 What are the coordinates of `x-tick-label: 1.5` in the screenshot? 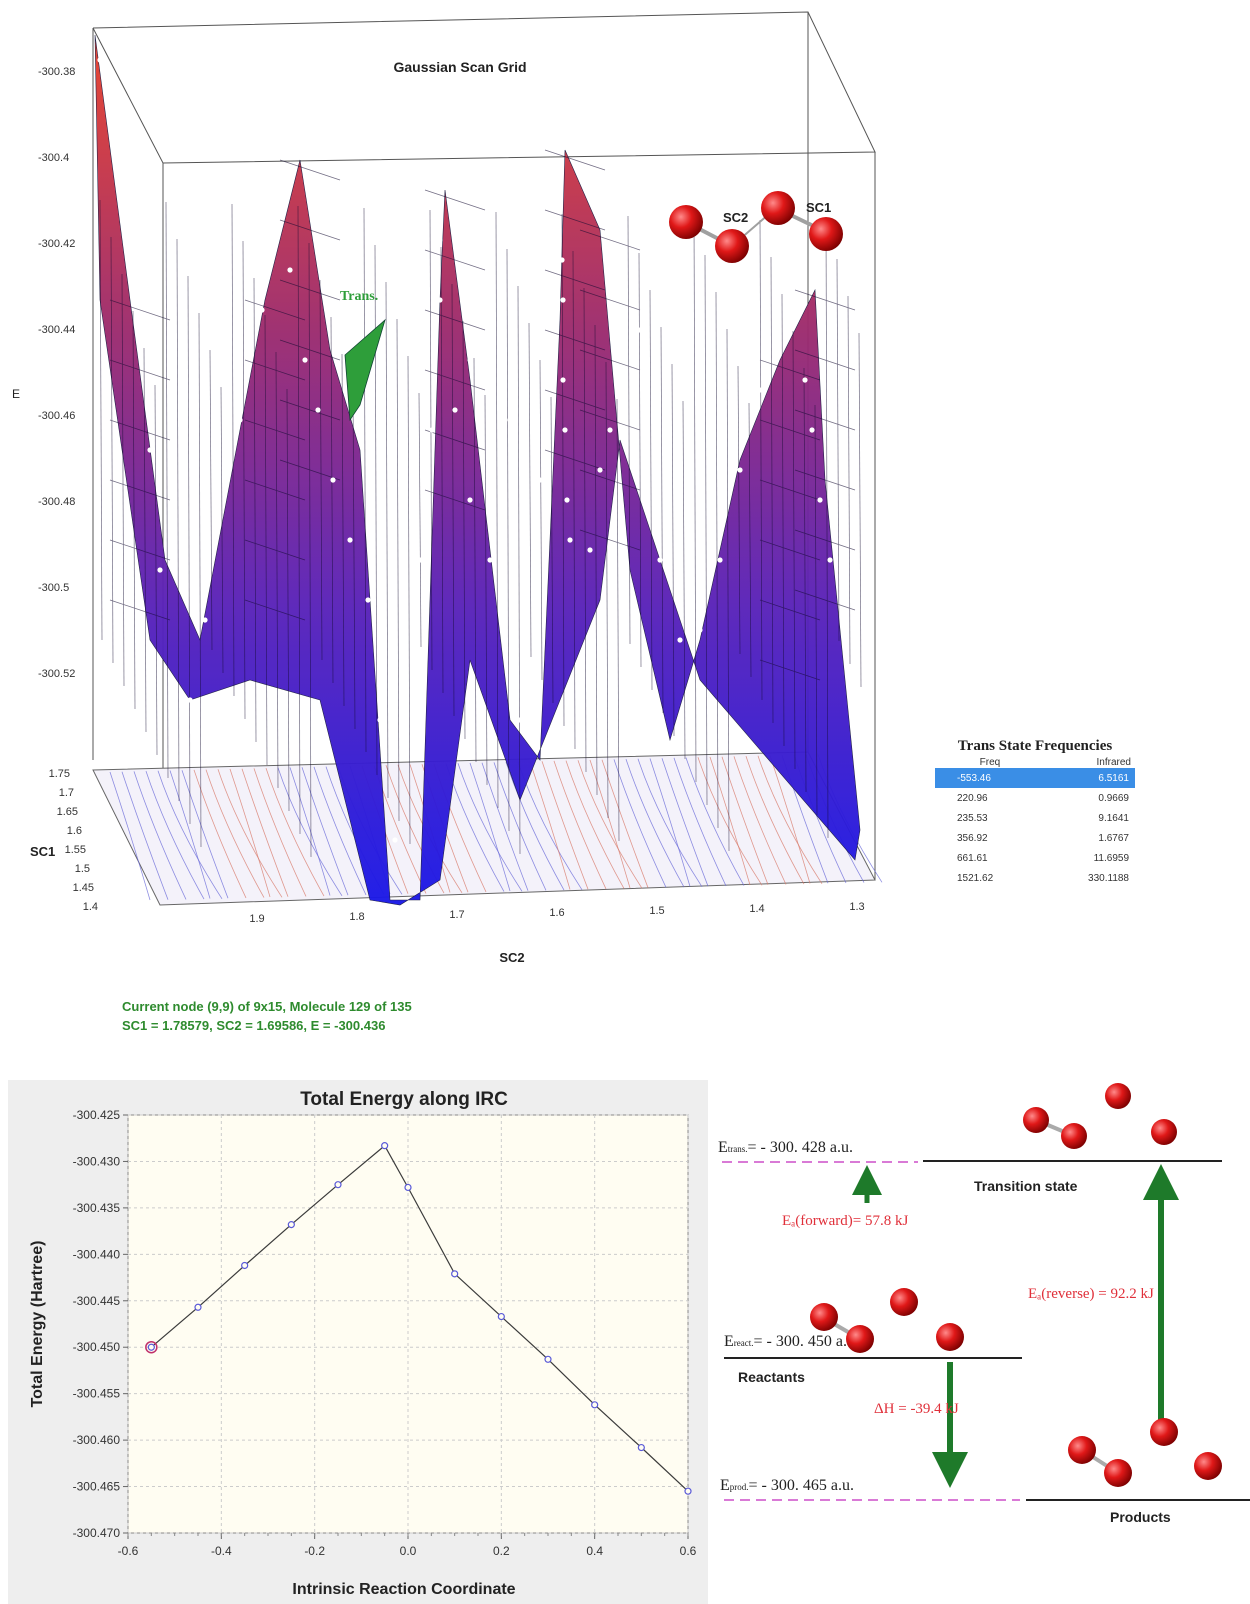 It's located at (656, 911).